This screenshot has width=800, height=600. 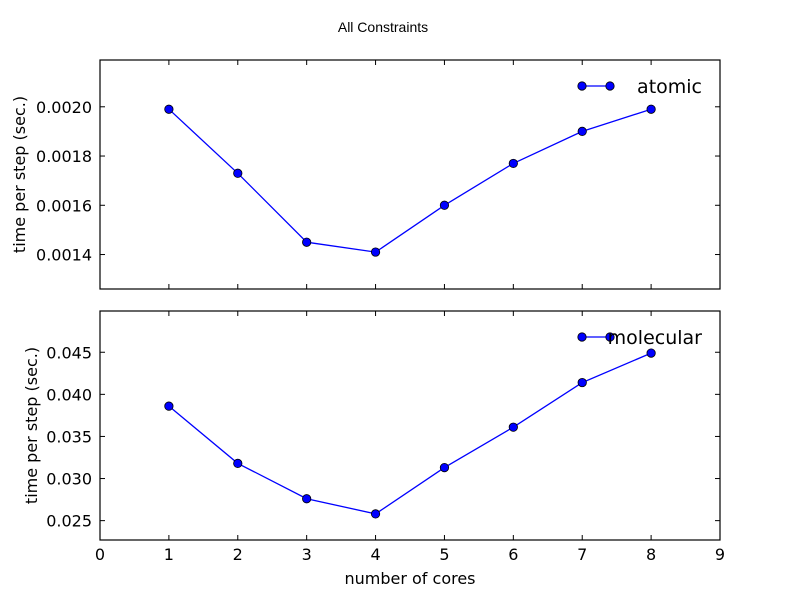 I want to click on x-tick-label: 7, so click(x=582, y=554).